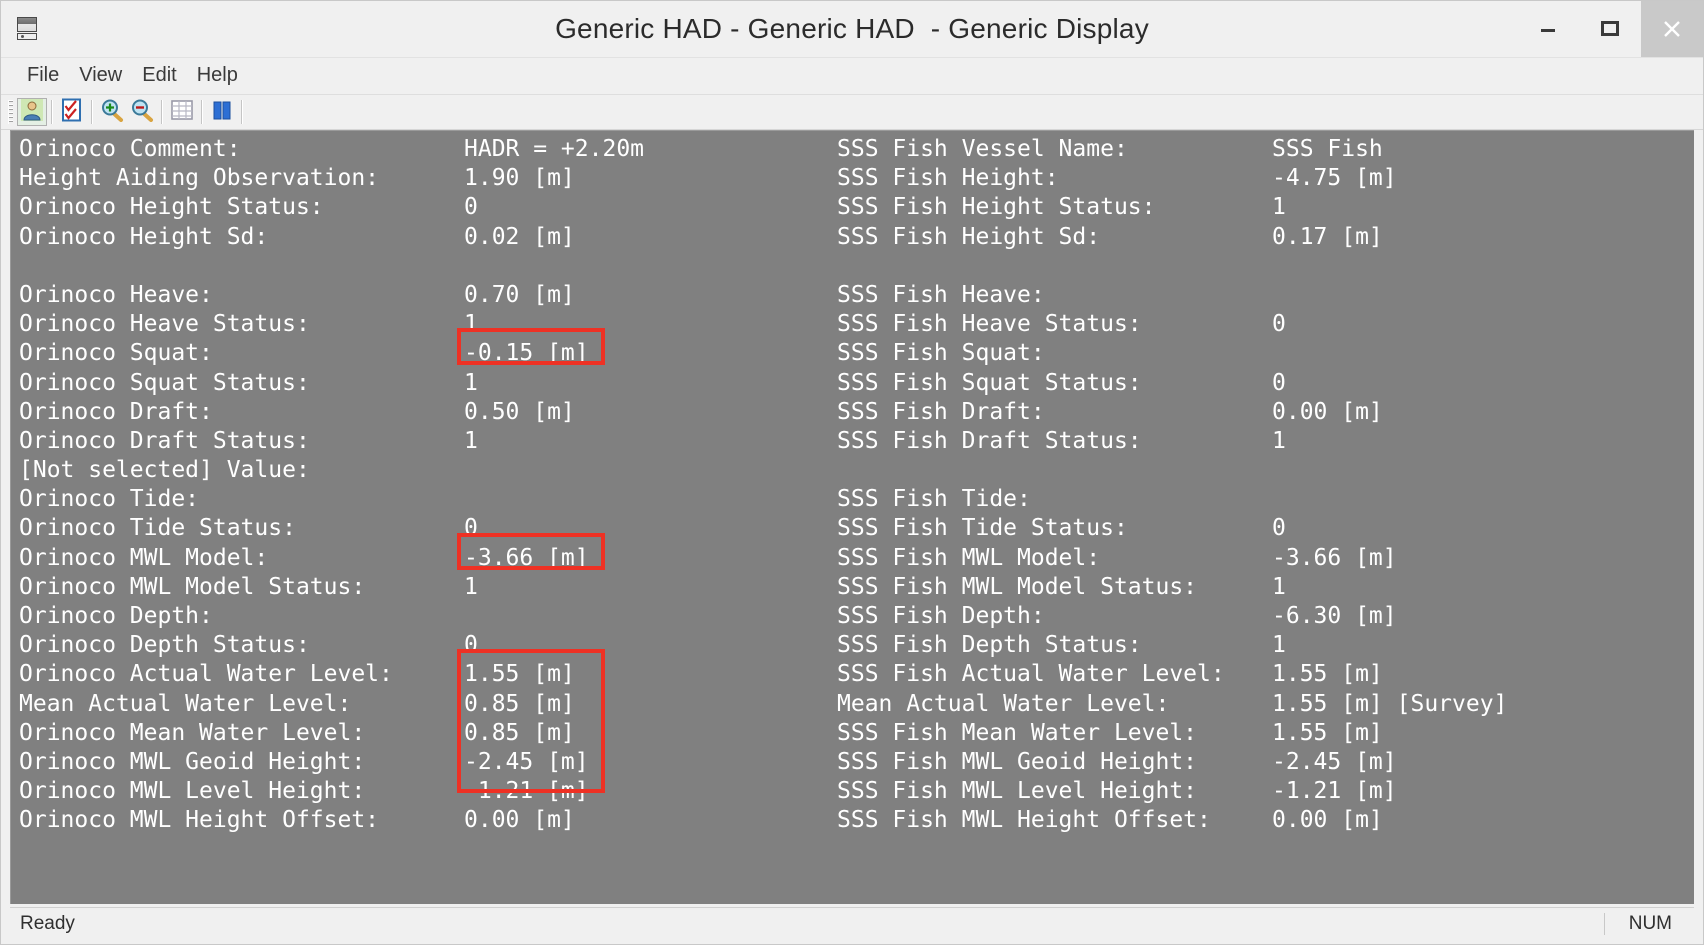 Image resolution: width=1704 pixels, height=945 pixels. I want to click on data-row: SSS Fish MWL Model: -3.66 [m], so click(1265, 558).